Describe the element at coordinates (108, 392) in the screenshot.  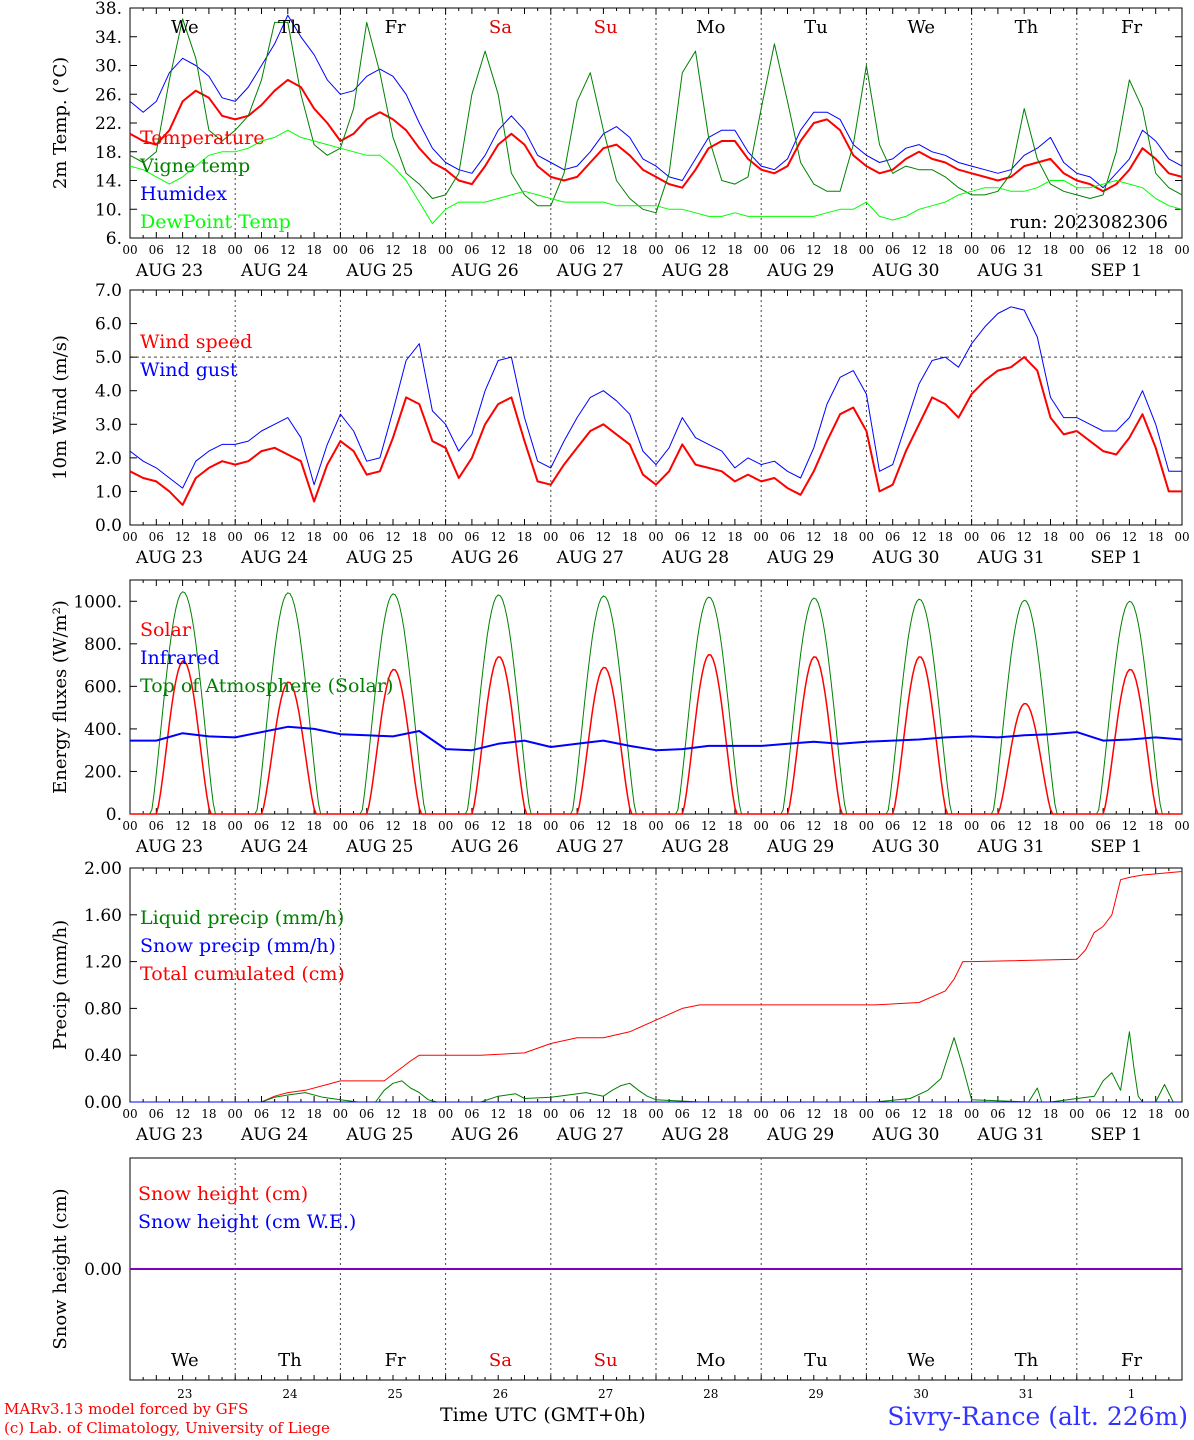
I see `y-tick-label: 4.0` at that location.